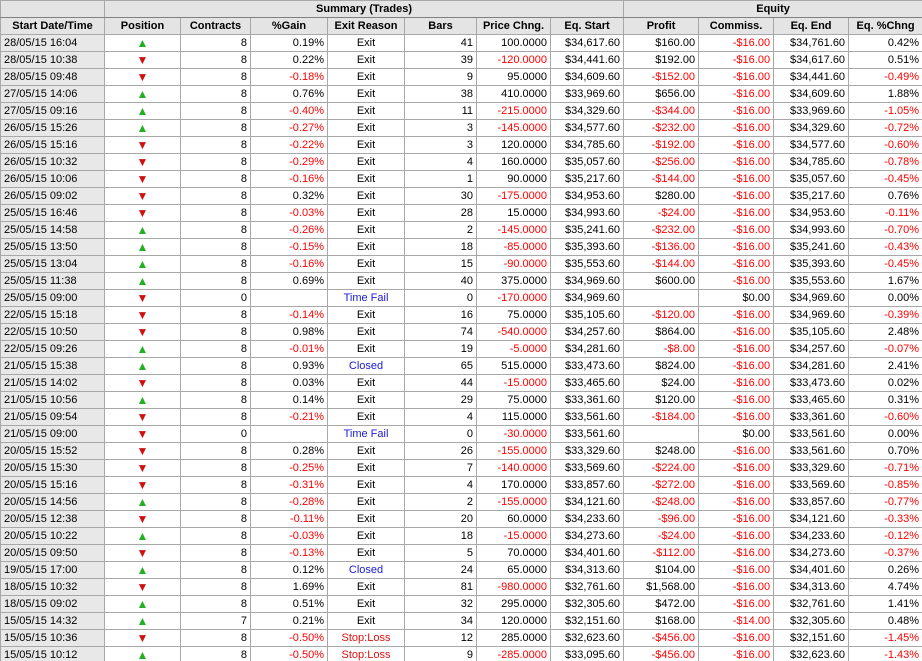 This screenshot has height=661, width=922. I want to click on gain: 1.69%, so click(289, 587).